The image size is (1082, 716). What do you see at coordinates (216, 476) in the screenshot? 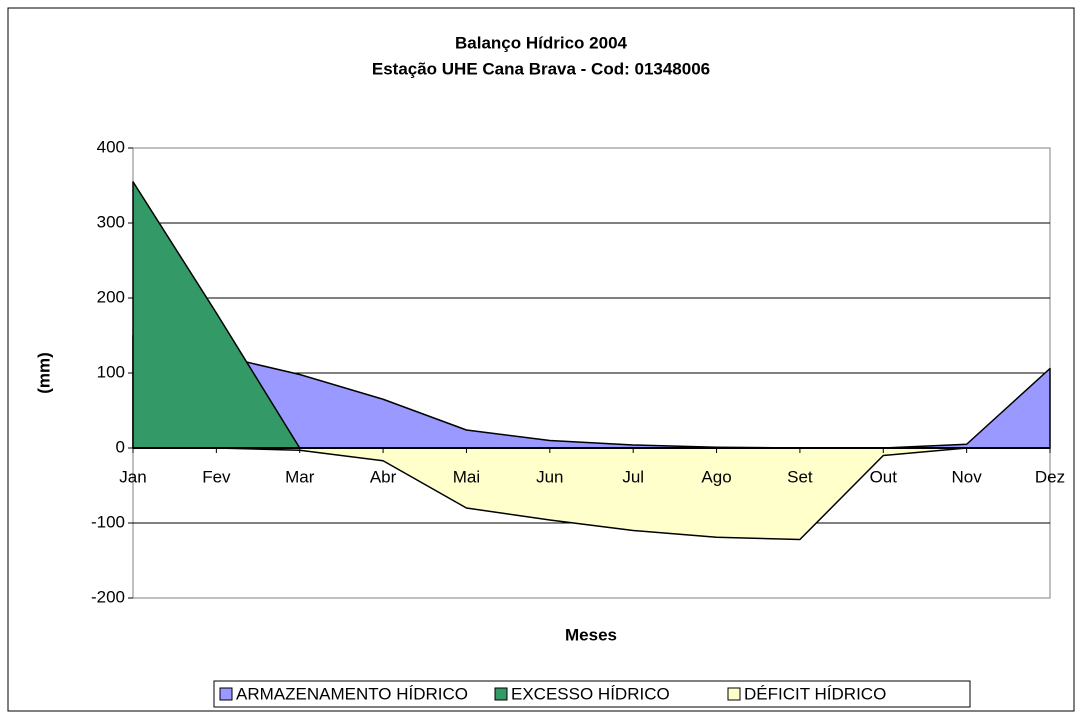
I see `x-tick-label: Fev` at bounding box center [216, 476].